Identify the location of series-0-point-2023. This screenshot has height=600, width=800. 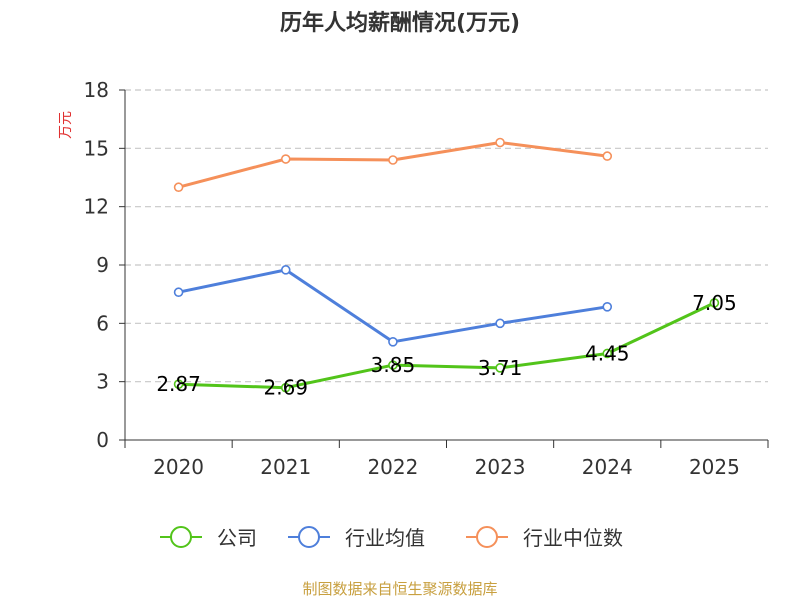
(500, 368).